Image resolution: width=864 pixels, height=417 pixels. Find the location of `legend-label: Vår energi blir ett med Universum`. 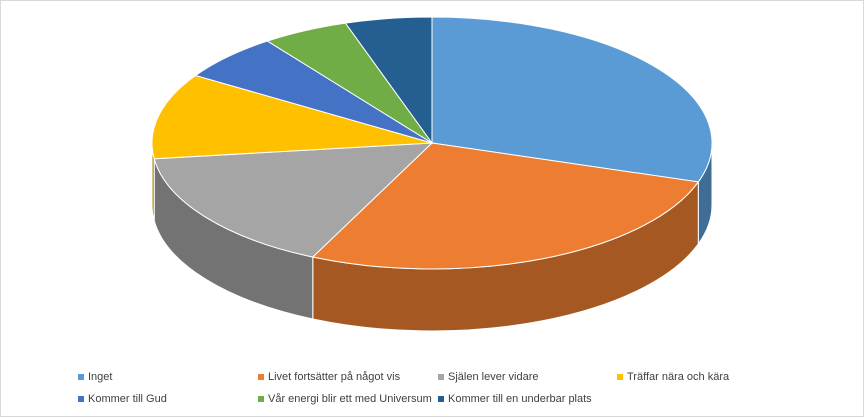

legend-label: Vår energi blir ett med Universum is located at coordinates (350, 399).